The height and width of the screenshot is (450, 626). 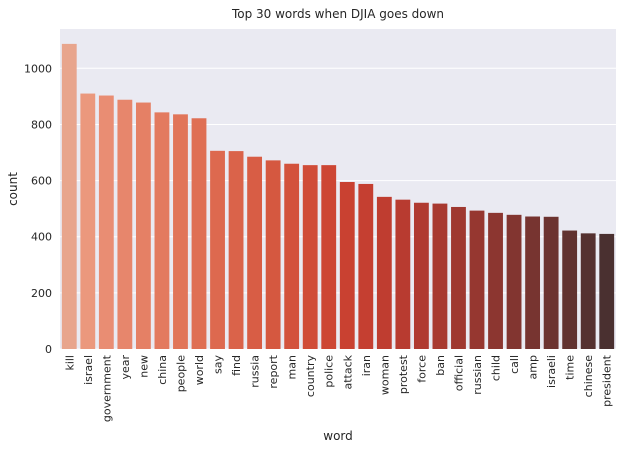 I want to click on bar-people, so click(x=180, y=231).